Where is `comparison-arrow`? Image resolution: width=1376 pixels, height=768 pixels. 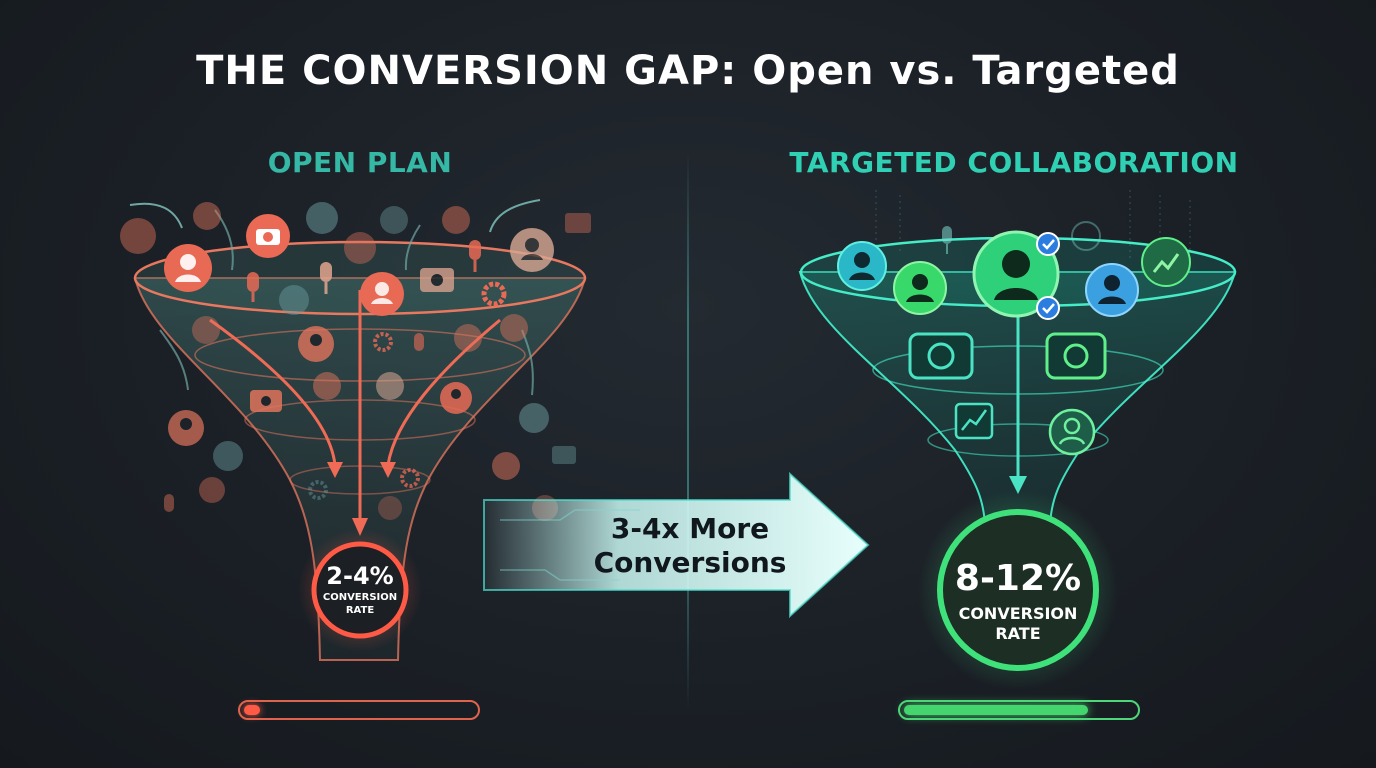 comparison-arrow is located at coordinates (676, 545).